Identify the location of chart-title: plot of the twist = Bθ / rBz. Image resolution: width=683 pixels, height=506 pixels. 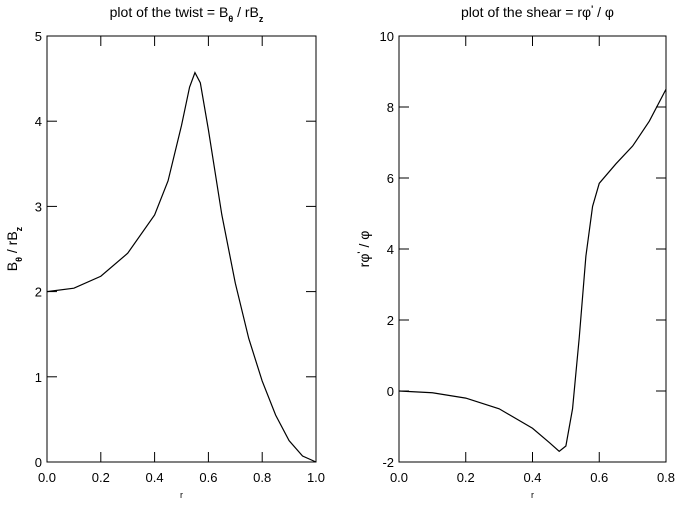
(187, 14).